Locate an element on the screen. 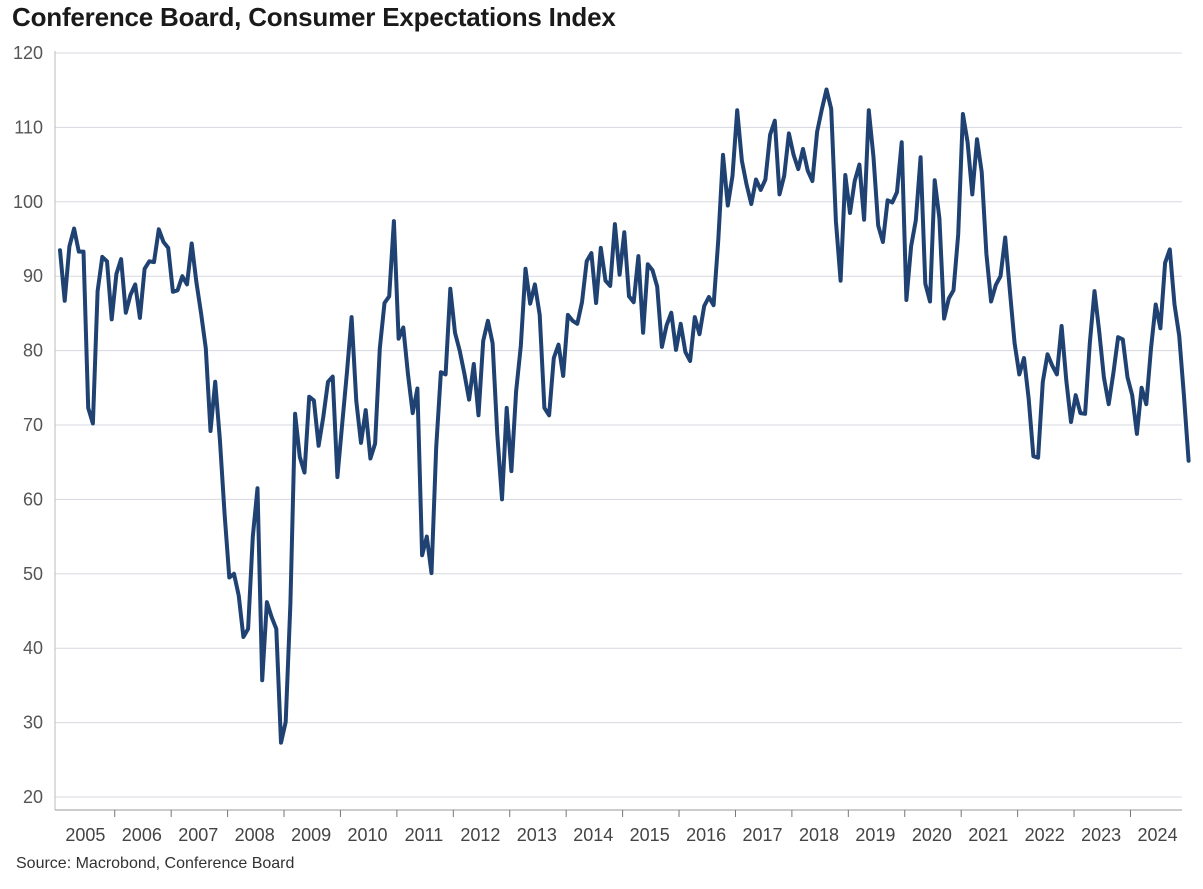 The height and width of the screenshot is (889, 1203). y-tick-label: 80 is located at coordinates (33, 351).